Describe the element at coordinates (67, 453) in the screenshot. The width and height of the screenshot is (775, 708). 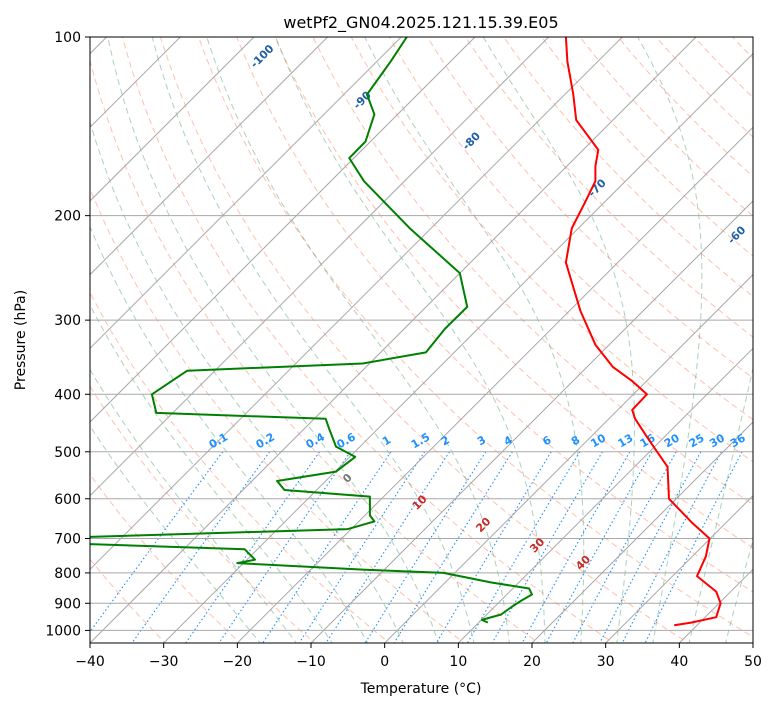
I see `y-tick-label: 500` at that location.